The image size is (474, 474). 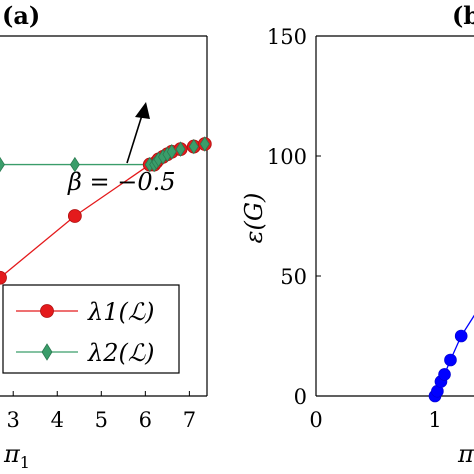 What do you see at coordinates (121, 149) in the screenshot?
I see `beta-annotation: β = −0.5` at bounding box center [121, 149].